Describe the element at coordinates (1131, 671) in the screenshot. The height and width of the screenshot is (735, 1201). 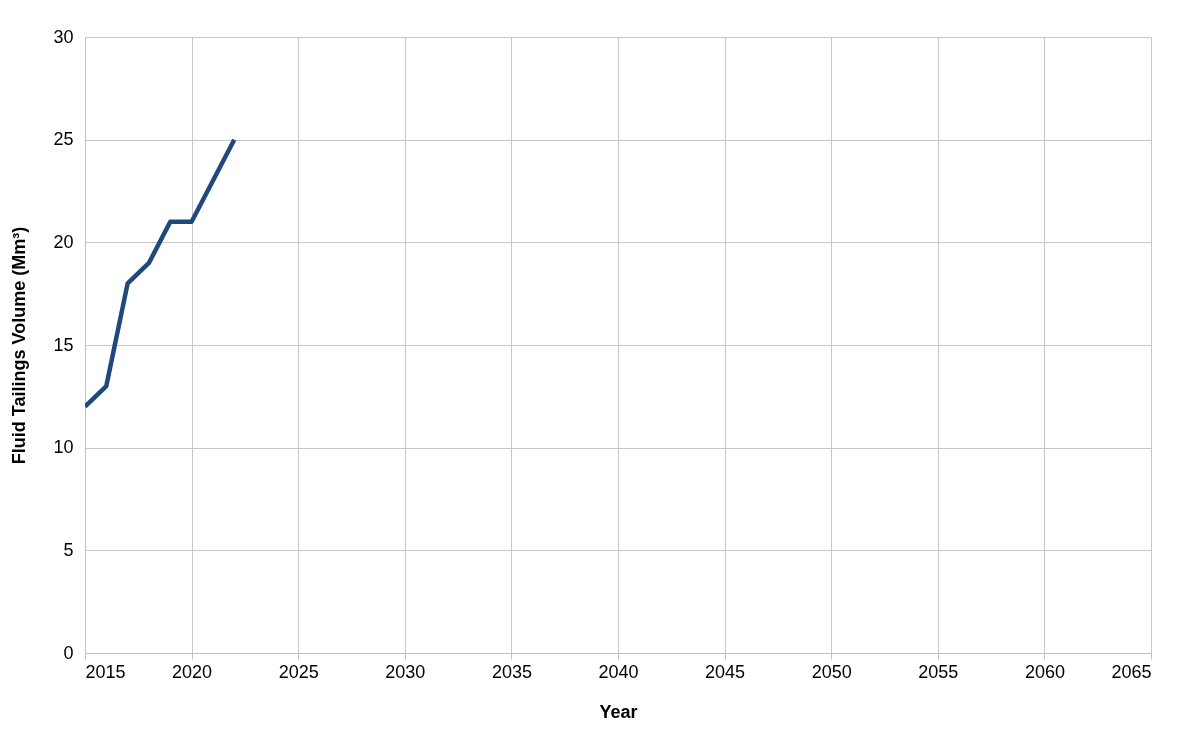
I see `x-tick-label: 2065` at that location.